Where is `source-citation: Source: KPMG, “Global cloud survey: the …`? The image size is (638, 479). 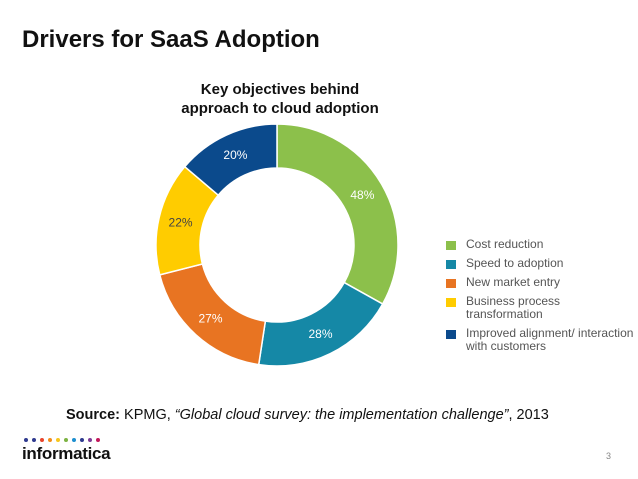
source-citation: Source: KPMG, “Global cloud survey: the … is located at coordinates (307, 415).